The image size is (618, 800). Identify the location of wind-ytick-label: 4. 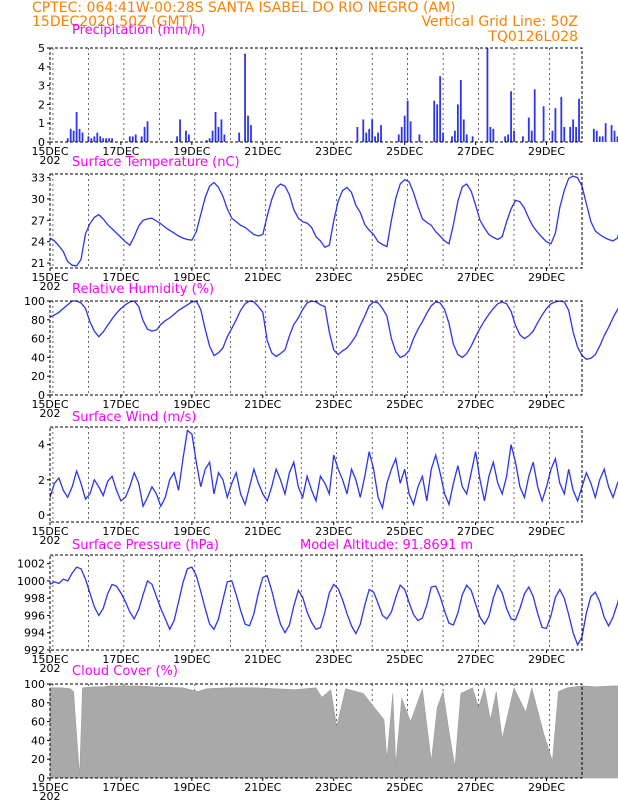
(41, 445).